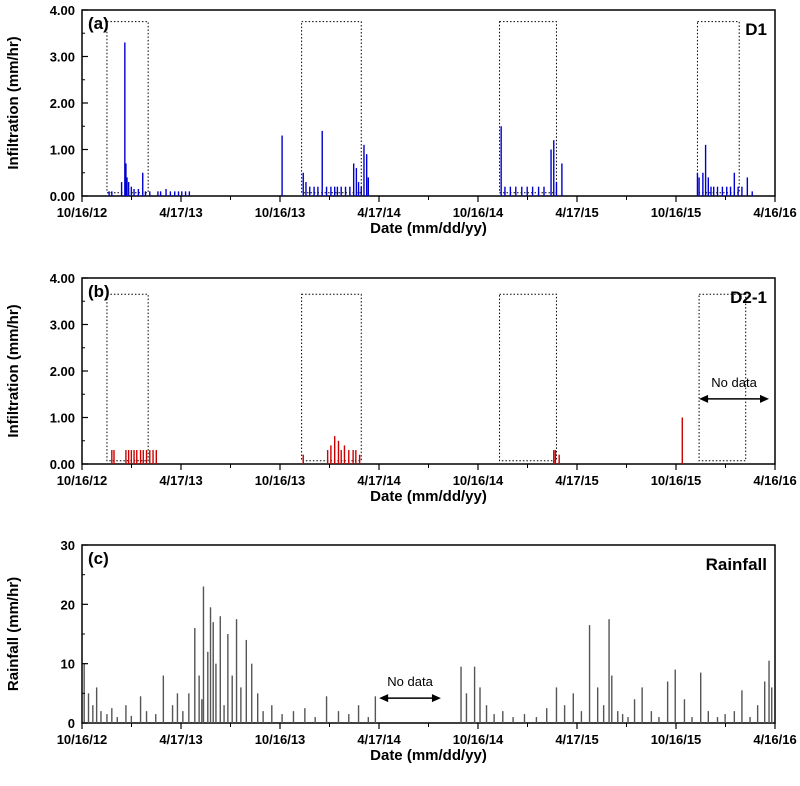  Describe the element at coordinates (98, 23) in the screenshot. I see `panel-1-panel-label: (a)` at that location.